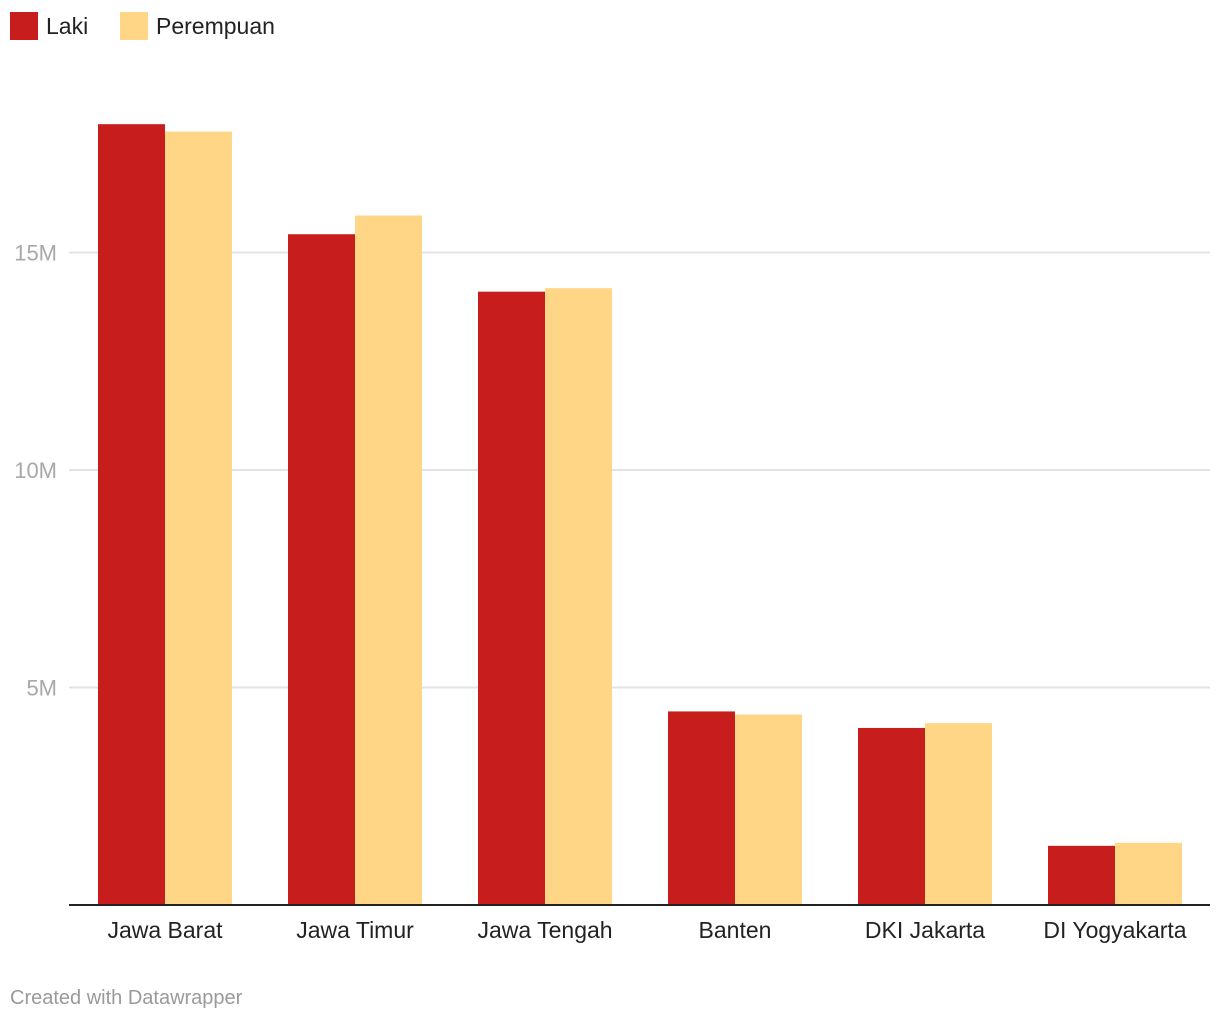  Describe the element at coordinates (131, 515) in the screenshot. I see `bar-jawa-barat-laki` at that location.